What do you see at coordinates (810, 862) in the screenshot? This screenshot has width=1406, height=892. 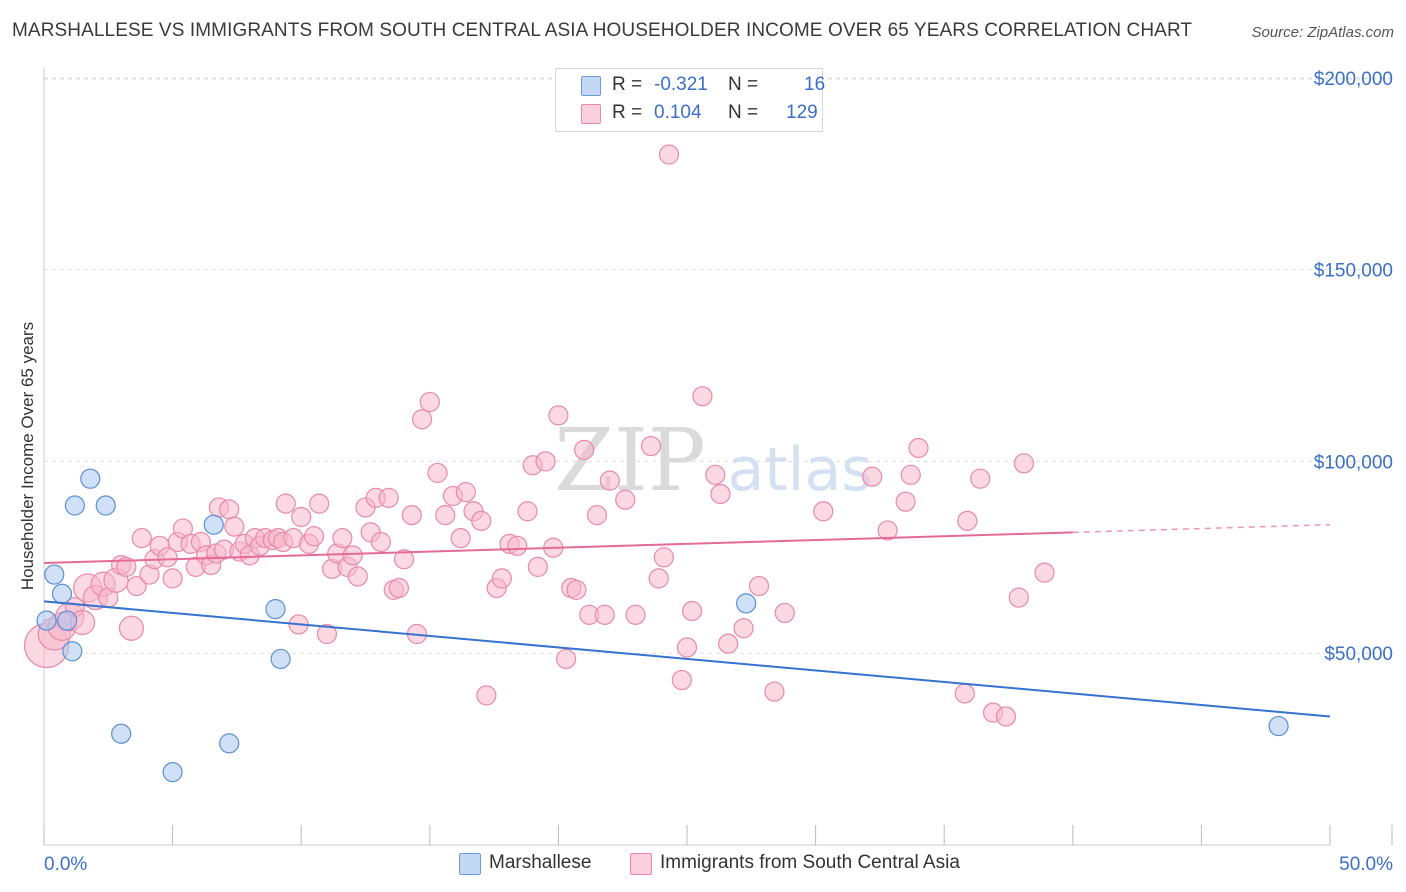 I see `bottom-legend-label: Immigrants from South Central Asia` at bounding box center [810, 862].